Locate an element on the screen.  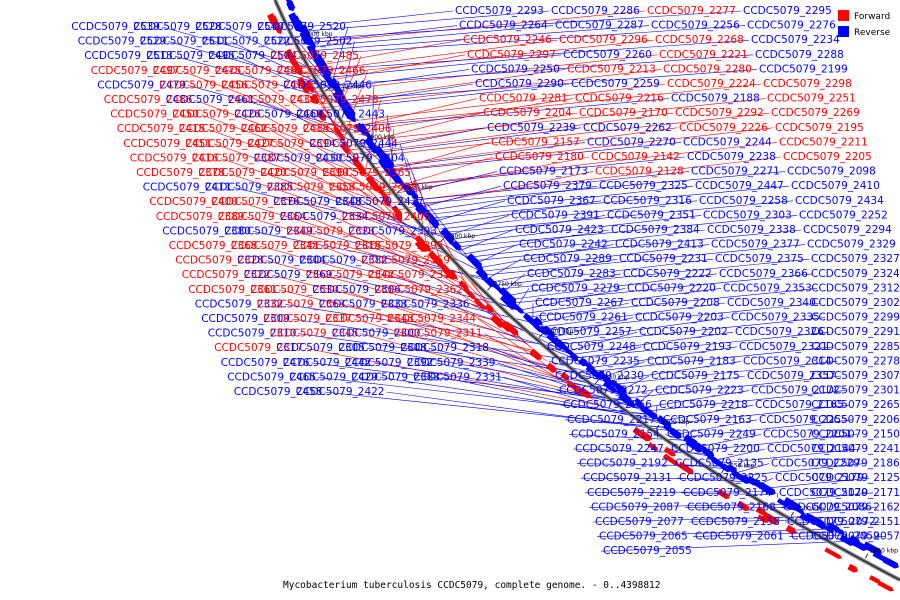
gene-label: CCDC5079_2502 is located at coordinates (308, 42).